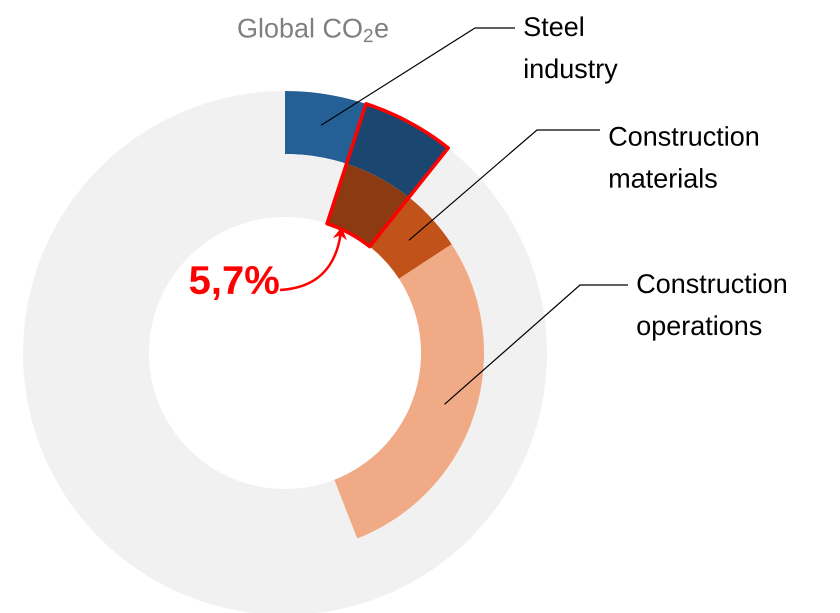 The width and height of the screenshot is (840, 613). What do you see at coordinates (711, 307) in the screenshot?
I see `slice-label: Construction operations` at bounding box center [711, 307].